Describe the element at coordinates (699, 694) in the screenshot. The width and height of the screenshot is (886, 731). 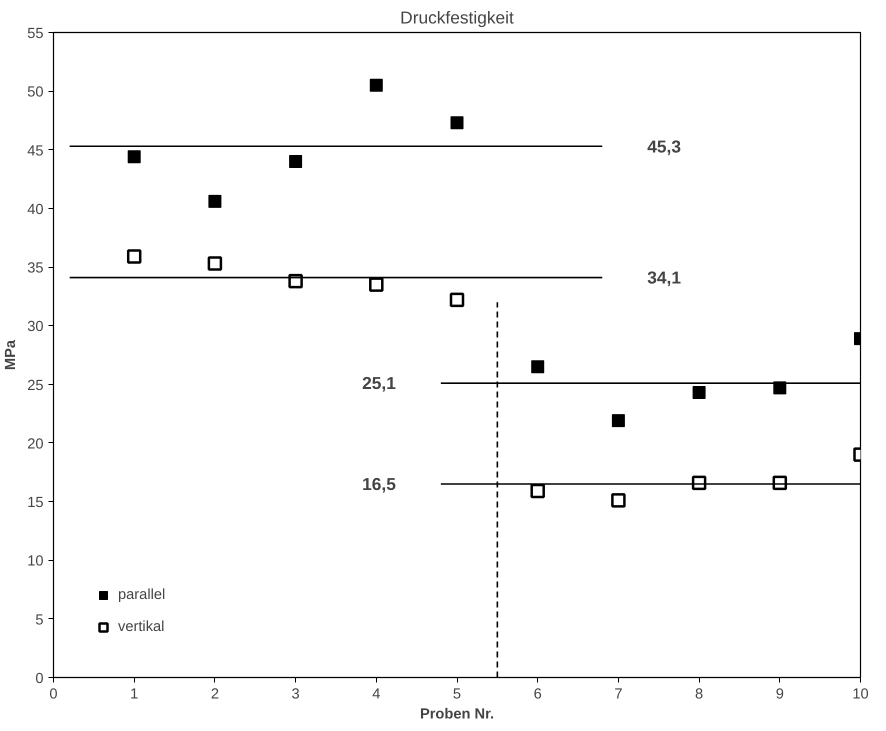
I see `x-tick-label: 8` at that location.